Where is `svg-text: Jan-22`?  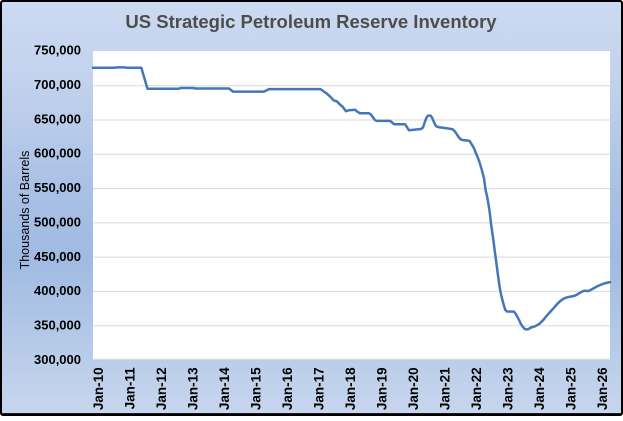 svg-text: Jan-22 is located at coordinates (476, 388).